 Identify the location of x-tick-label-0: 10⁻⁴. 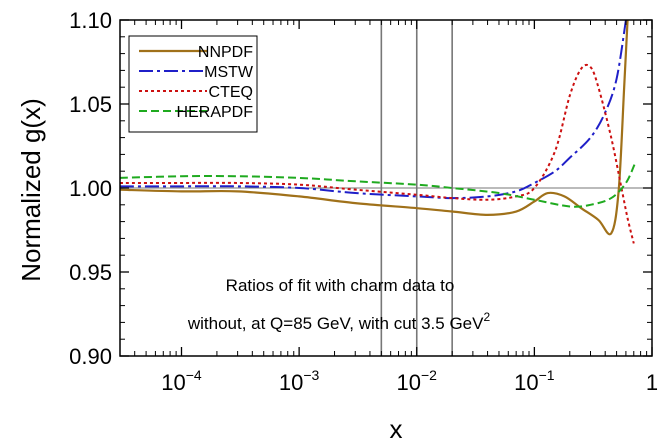
(181, 381).